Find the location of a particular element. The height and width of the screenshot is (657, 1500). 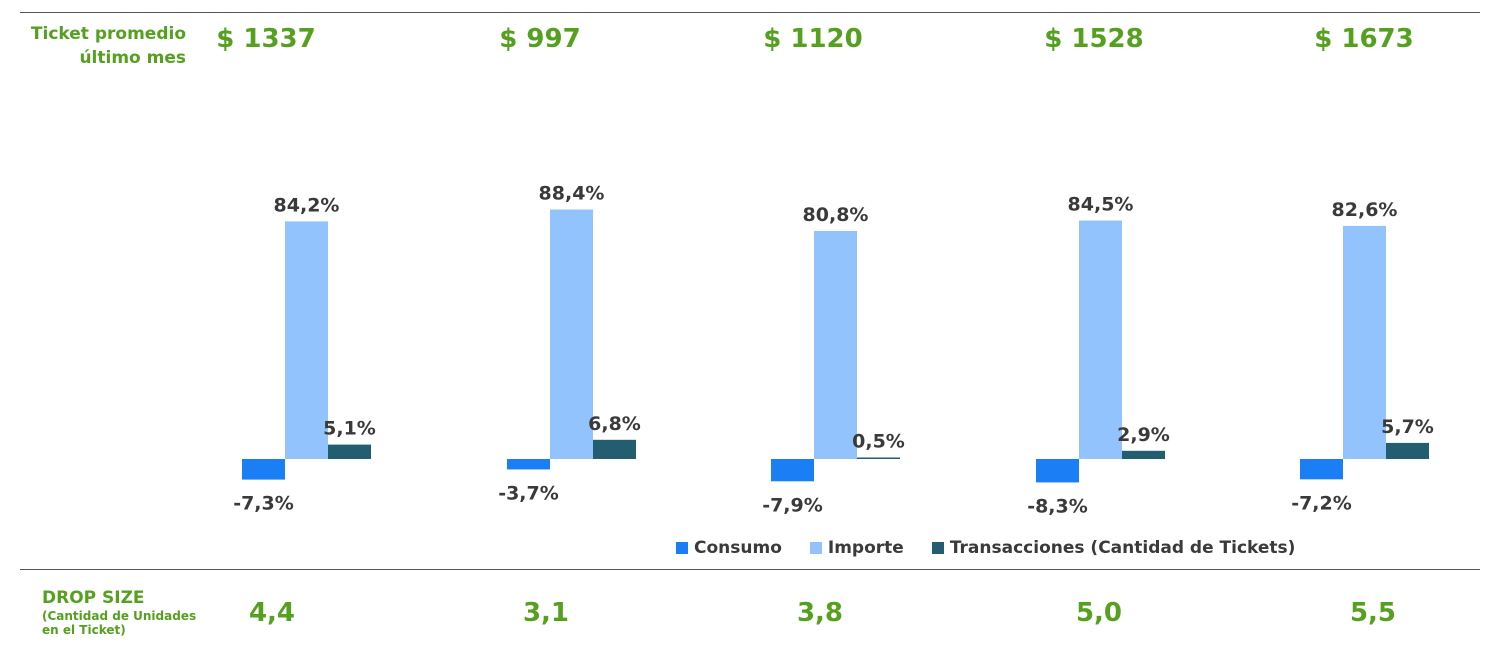

data-label-consumo-2: -3,7% is located at coordinates (528, 493).